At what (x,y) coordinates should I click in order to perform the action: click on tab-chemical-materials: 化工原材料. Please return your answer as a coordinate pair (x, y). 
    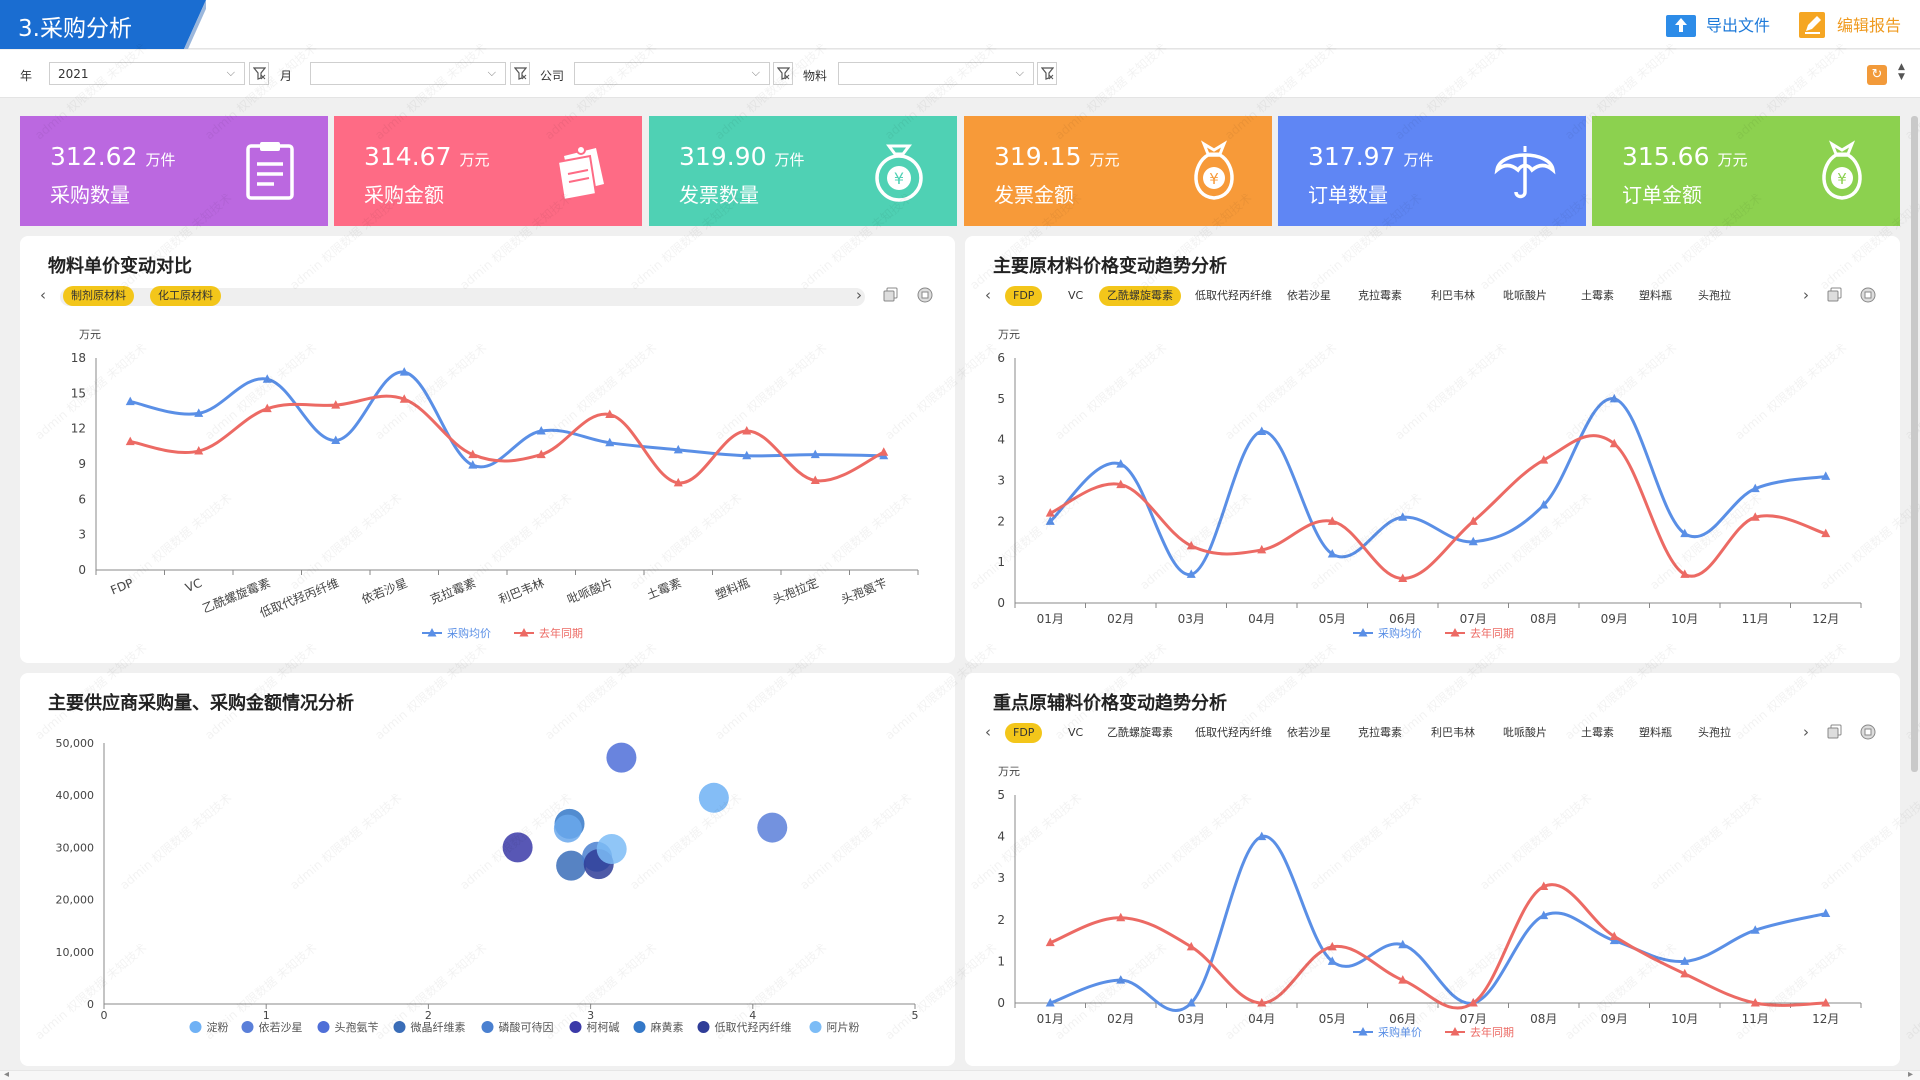
    Looking at the image, I should click on (185, 296).